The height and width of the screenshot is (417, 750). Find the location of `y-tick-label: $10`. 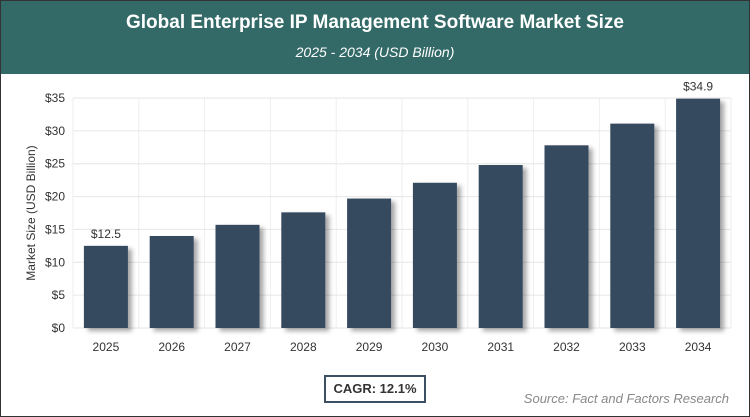

y-tick-label: $10 is located at coordinates (55, 262).